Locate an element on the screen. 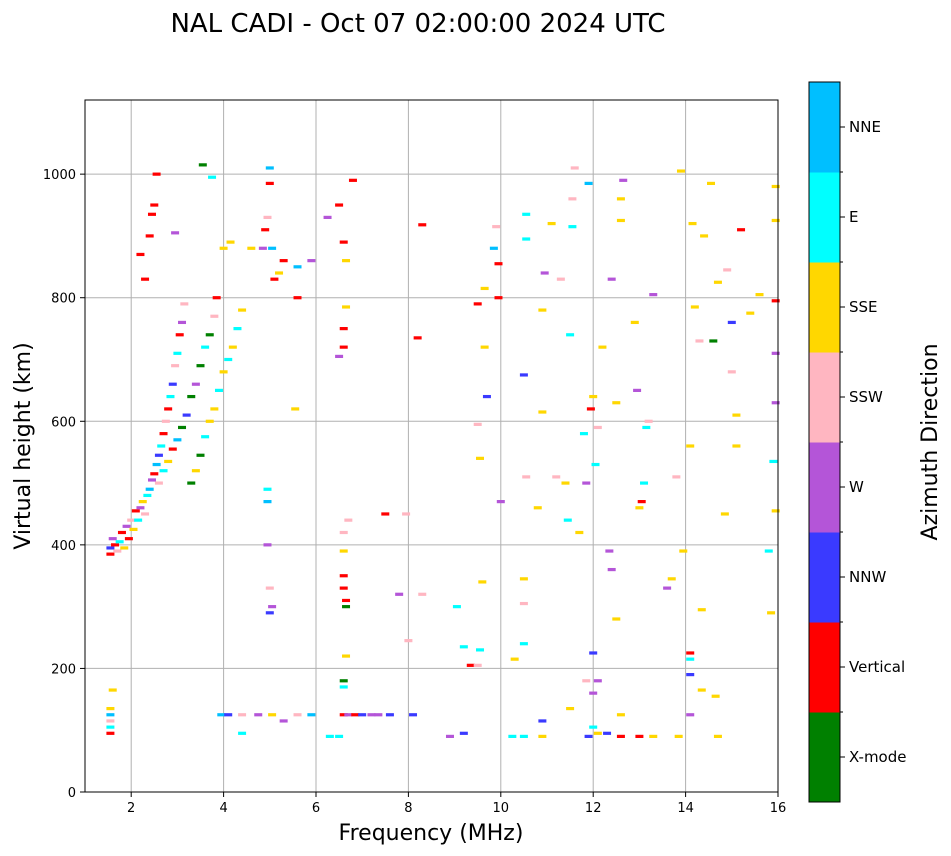  x-tick-label: 14 is located at coordinates (685, 808).